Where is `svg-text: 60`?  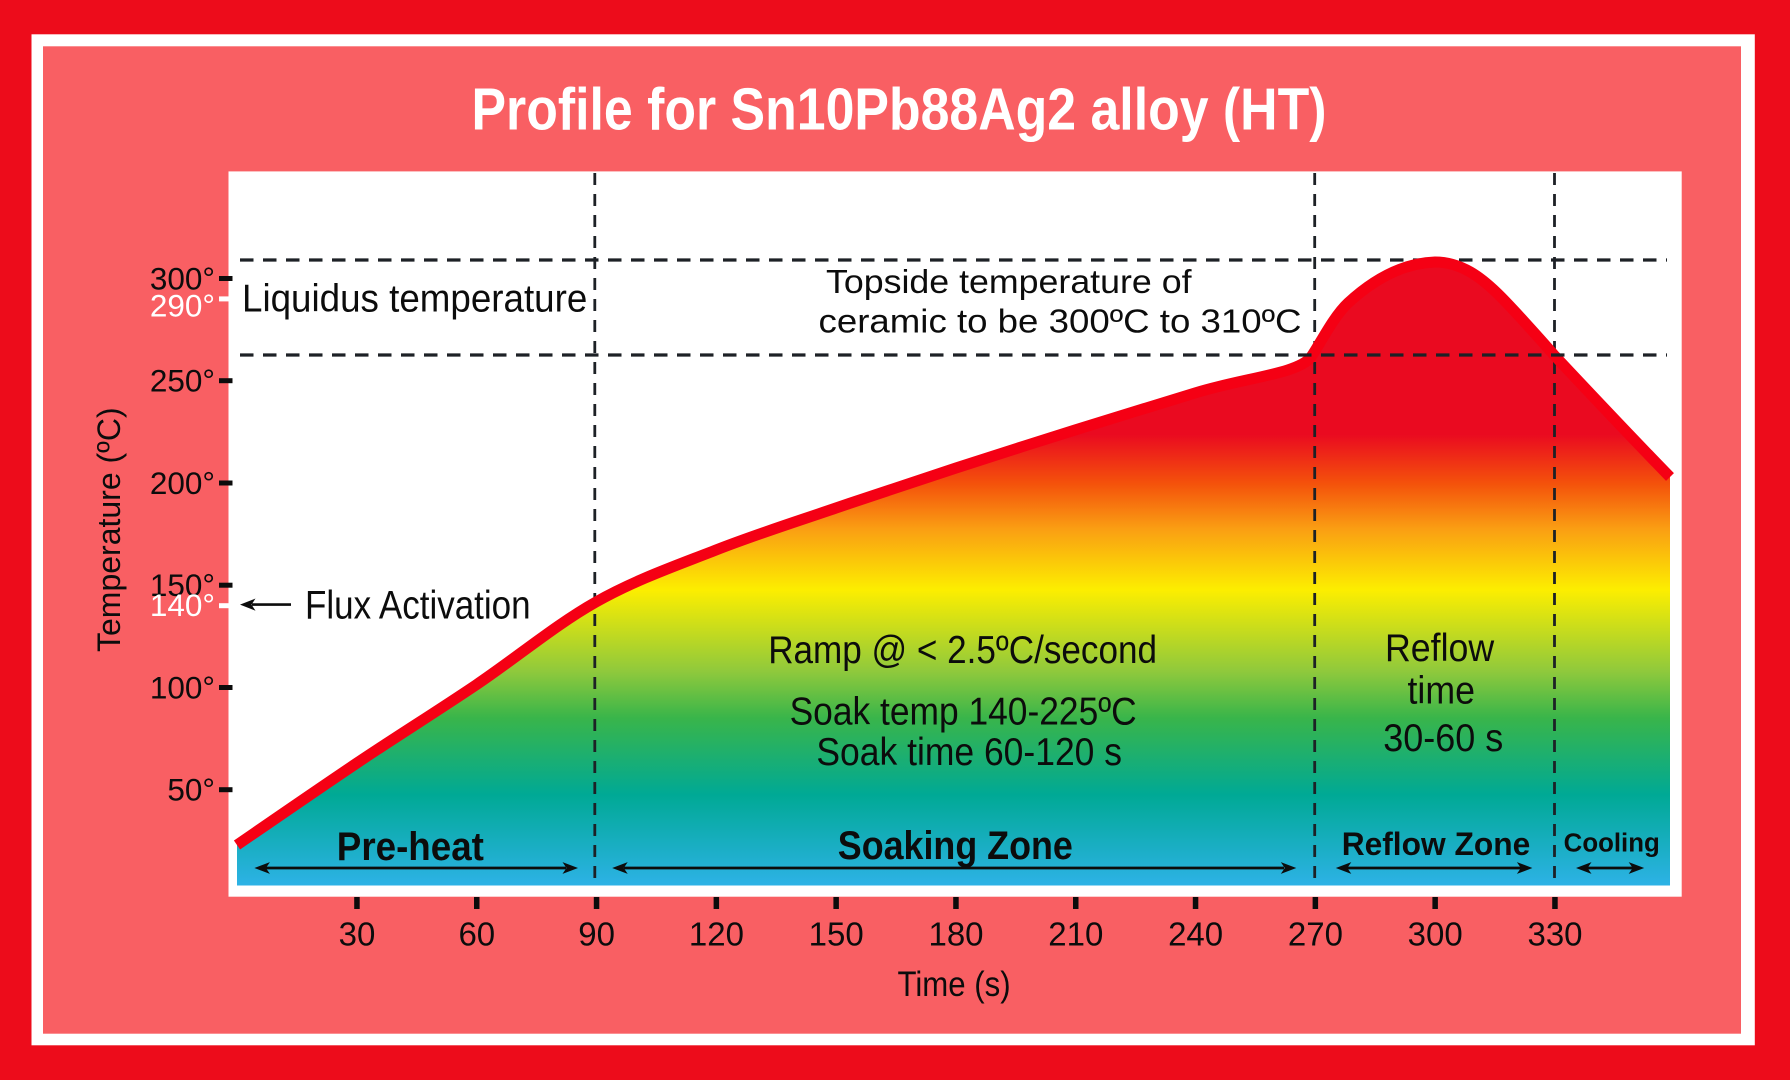 svg-text: 60 is located at coordinates (476, 934).